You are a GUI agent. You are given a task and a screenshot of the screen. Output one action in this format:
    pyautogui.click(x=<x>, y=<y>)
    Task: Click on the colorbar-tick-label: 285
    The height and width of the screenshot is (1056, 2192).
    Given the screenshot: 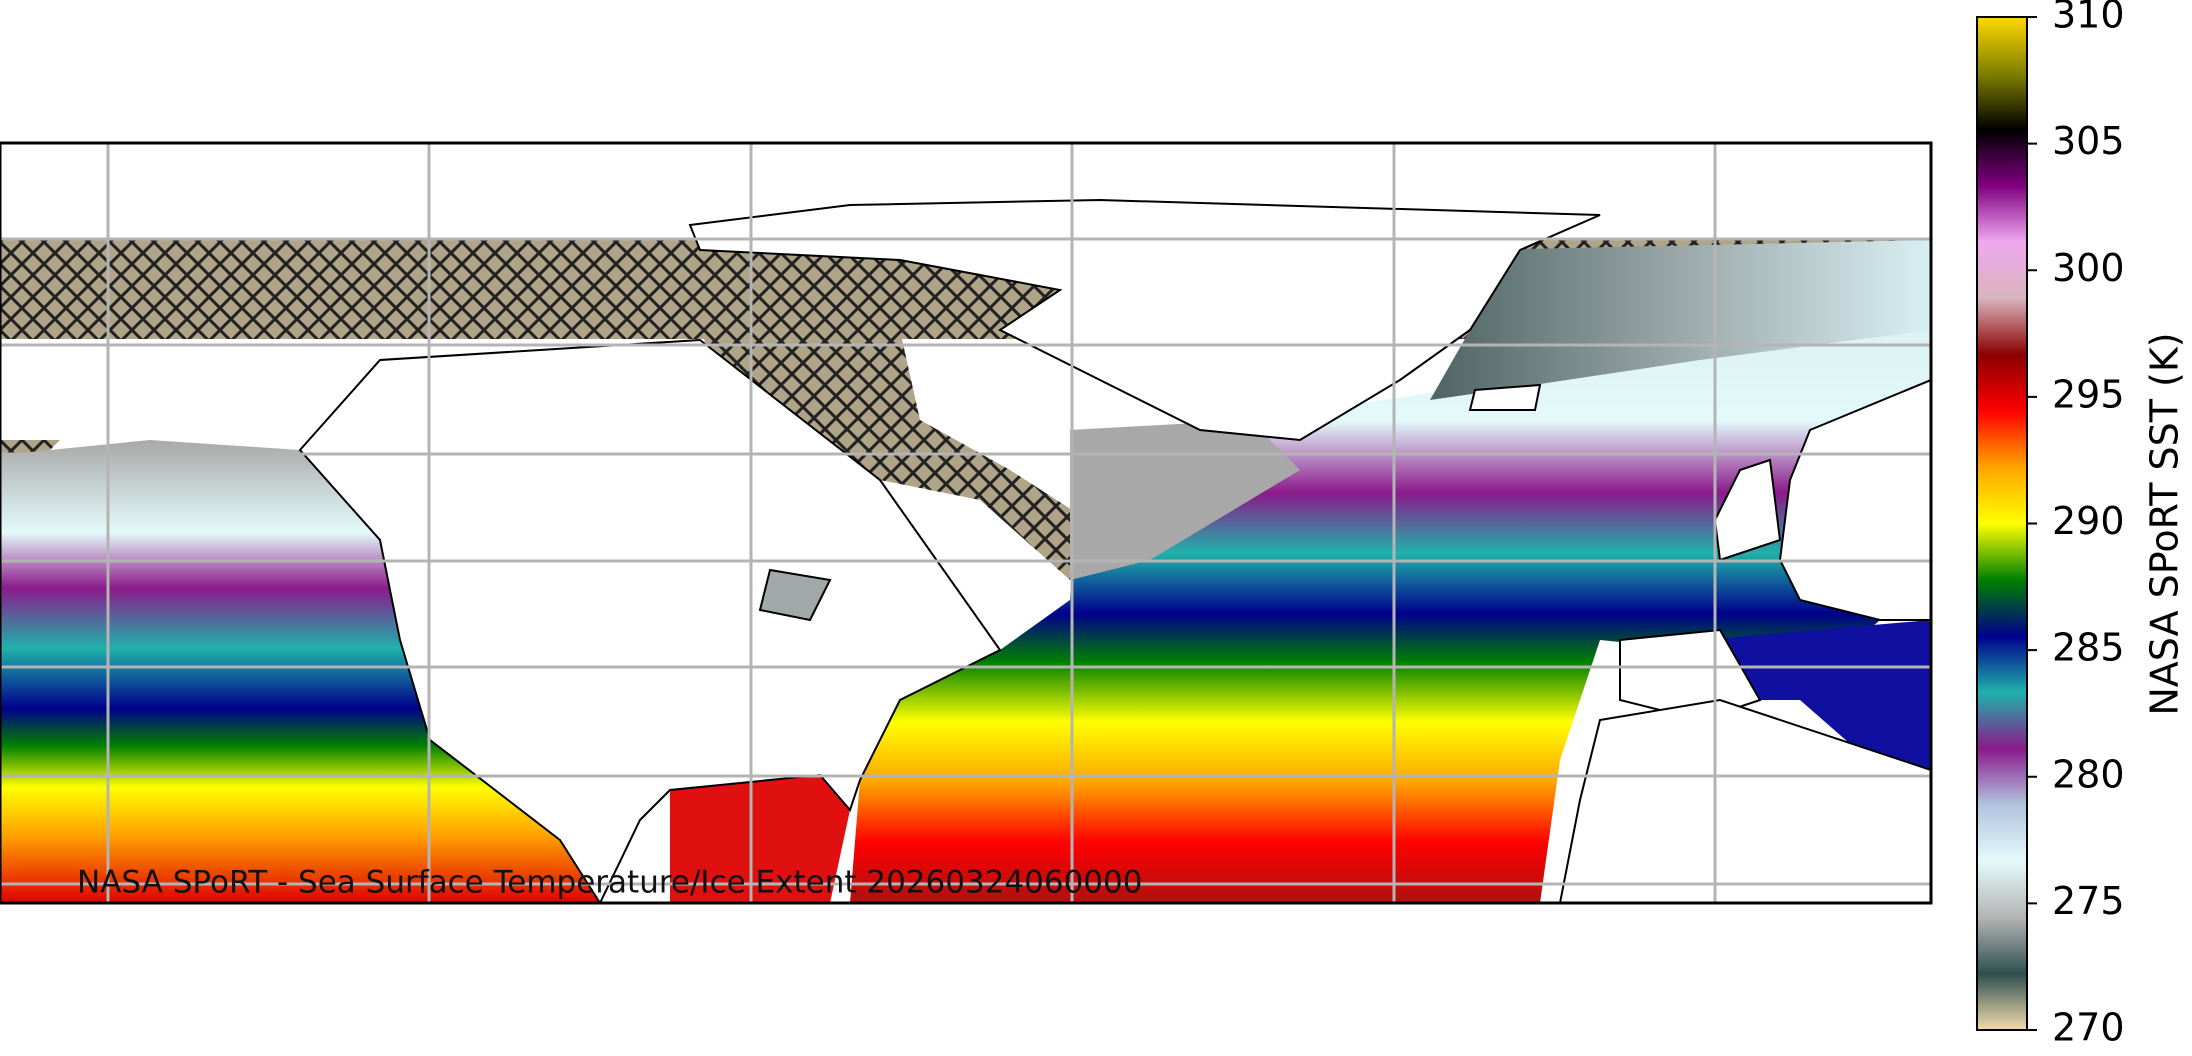 What is the action you would take?
    pyautogui.click(x=2088, y=648)
    